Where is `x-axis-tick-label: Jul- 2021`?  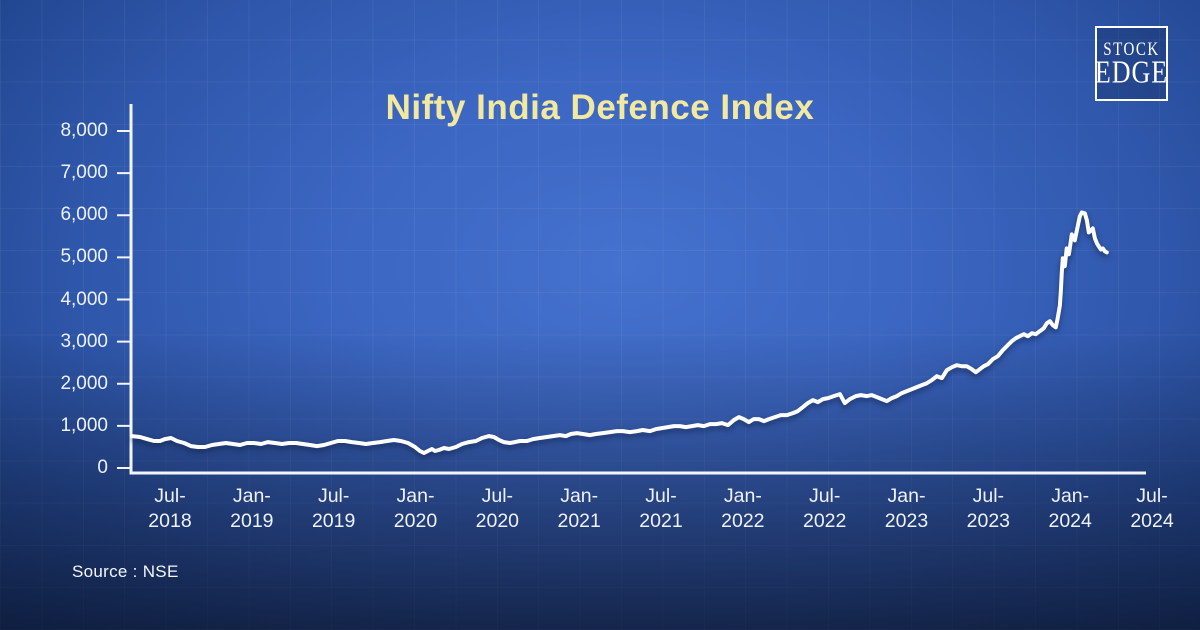
x-axis-tick-label: Jul- 2021 is located at coordinates (661, 508).